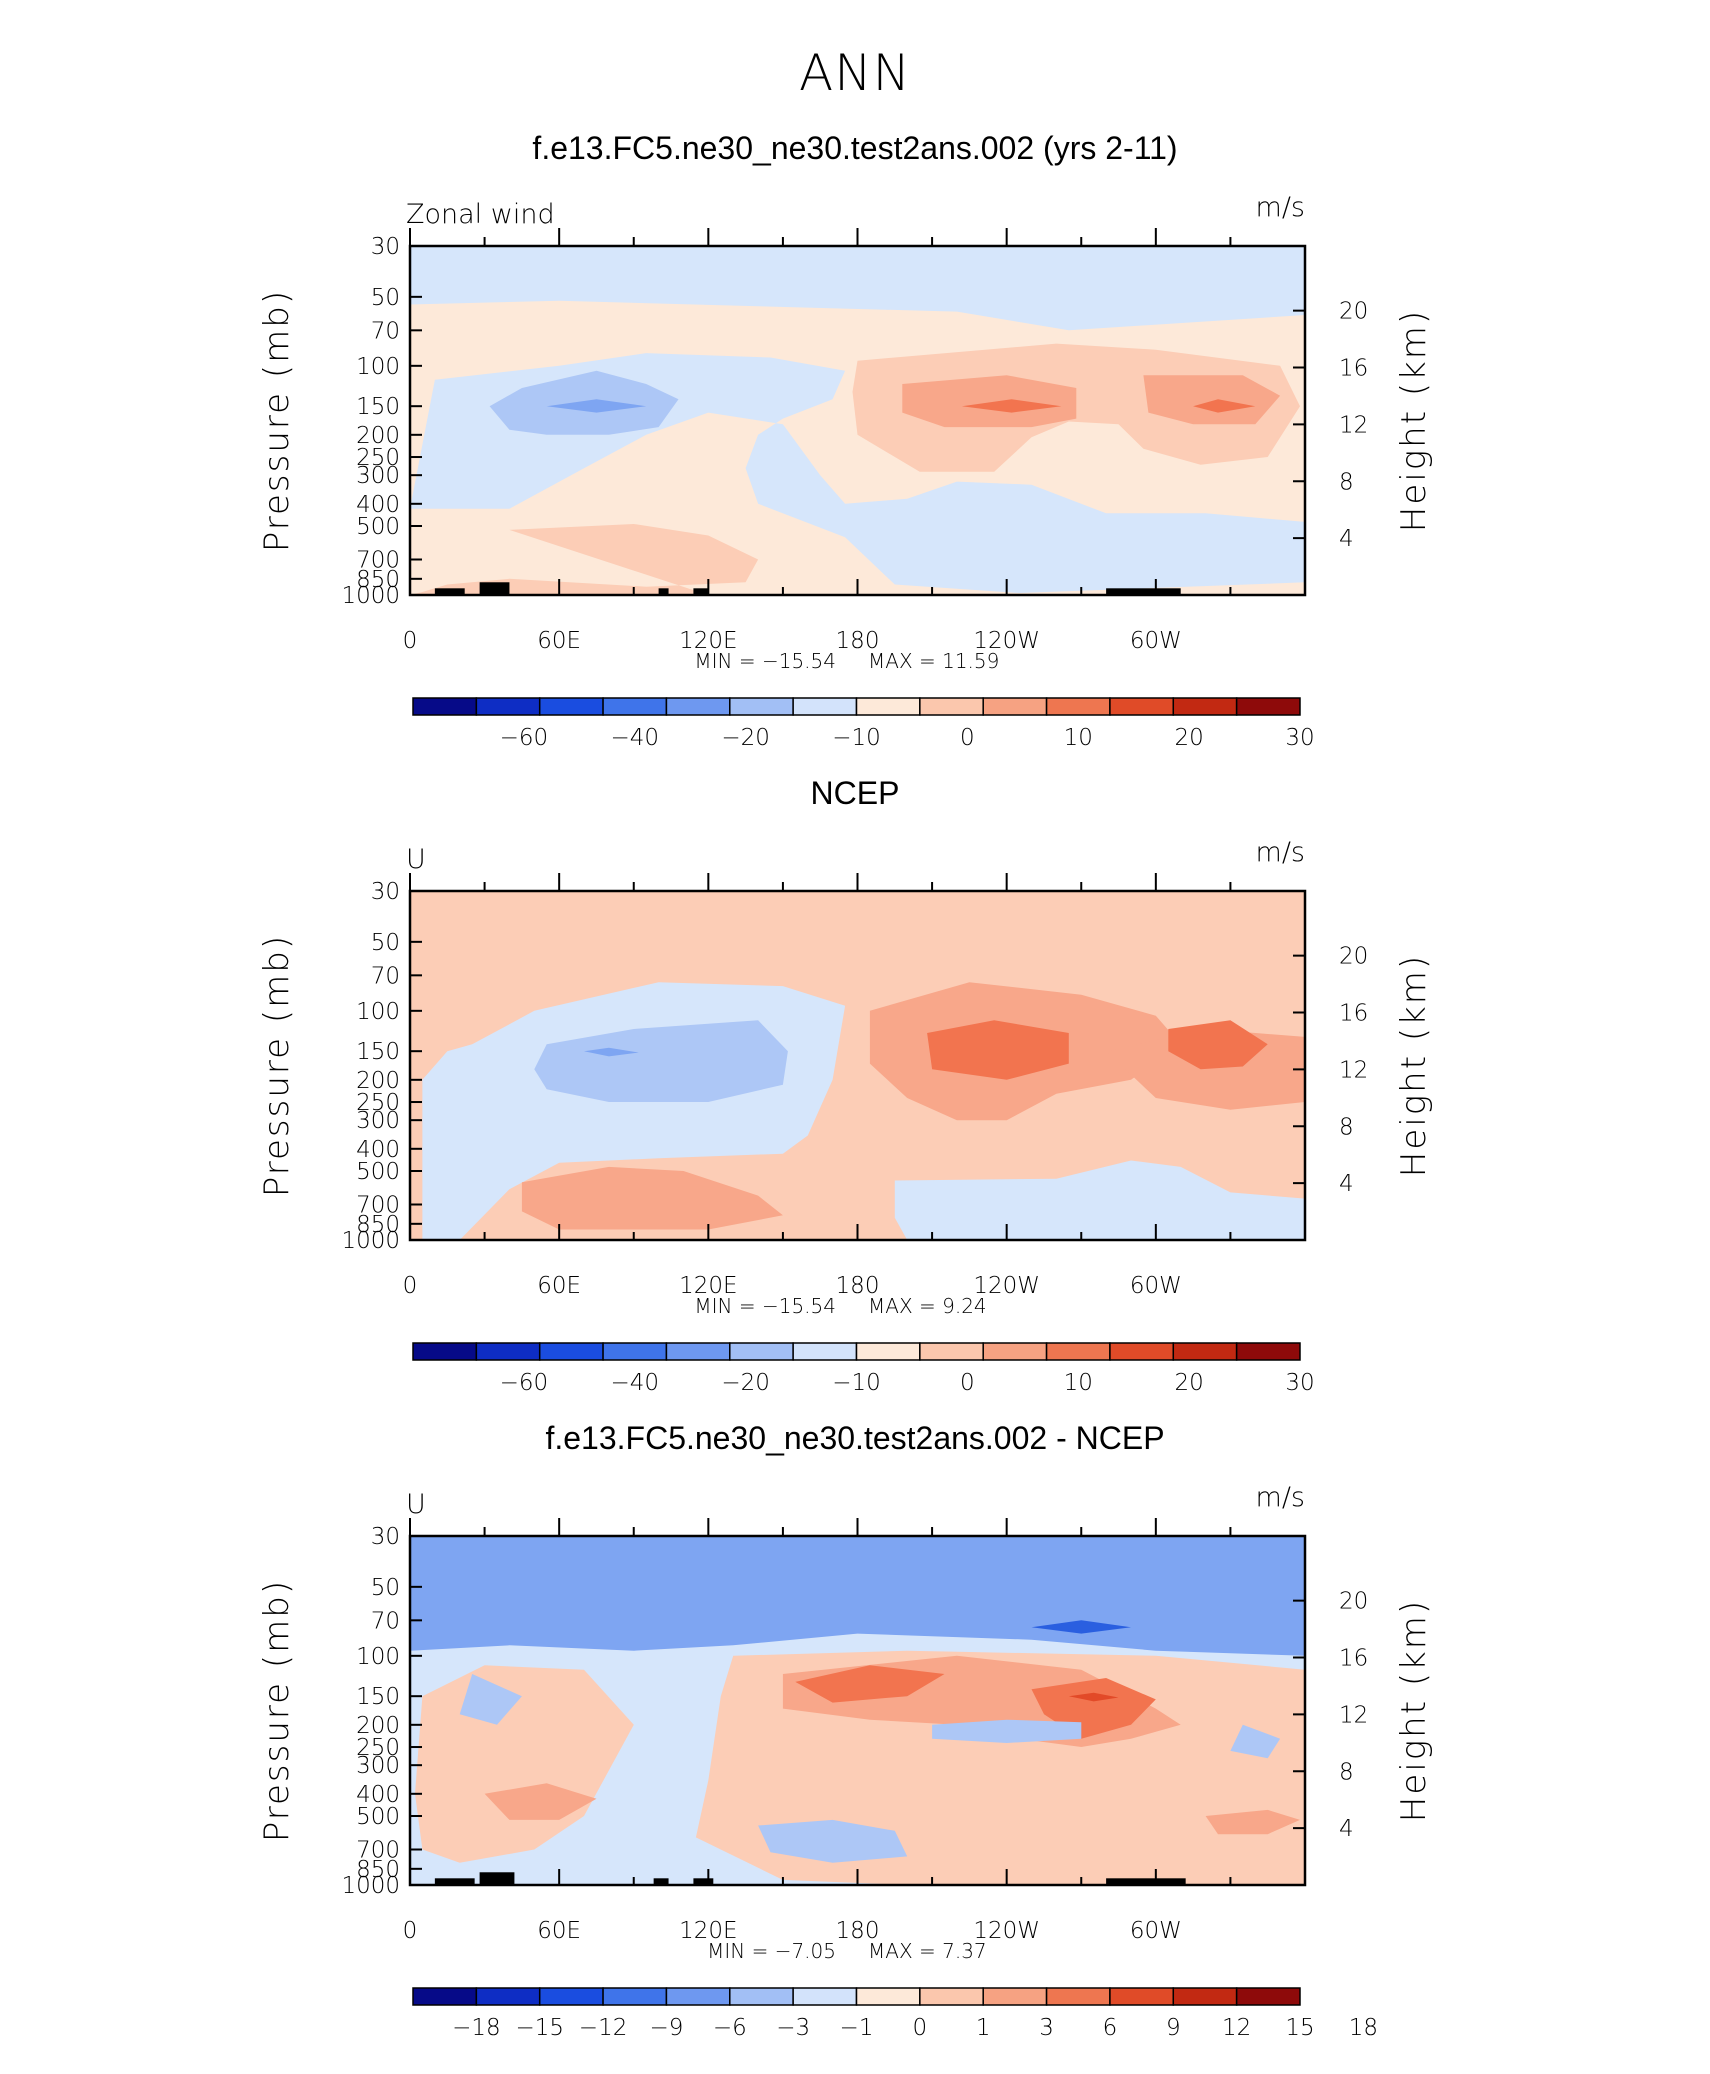  I want to click on variable-label: Zonal wind, so click(480, 214).